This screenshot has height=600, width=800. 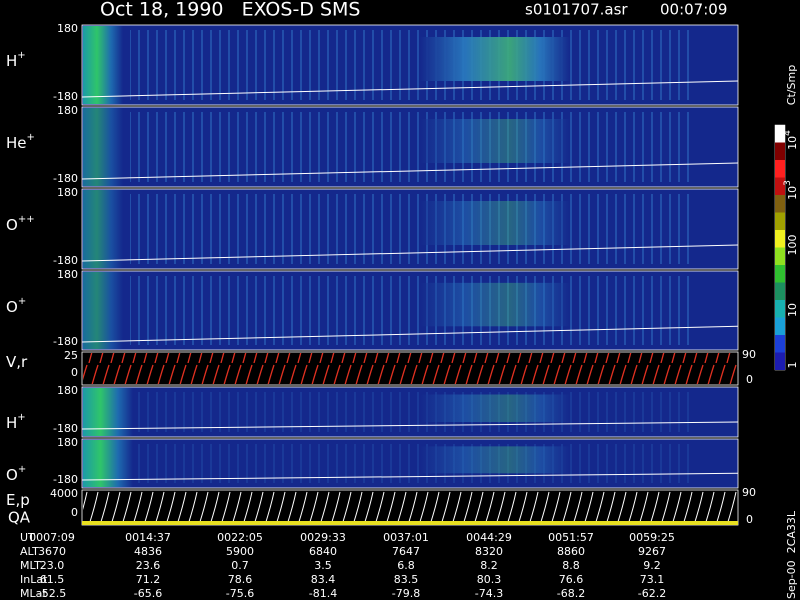 I want to click on colorbar-label-base: 1, so click(x=792, y=365).